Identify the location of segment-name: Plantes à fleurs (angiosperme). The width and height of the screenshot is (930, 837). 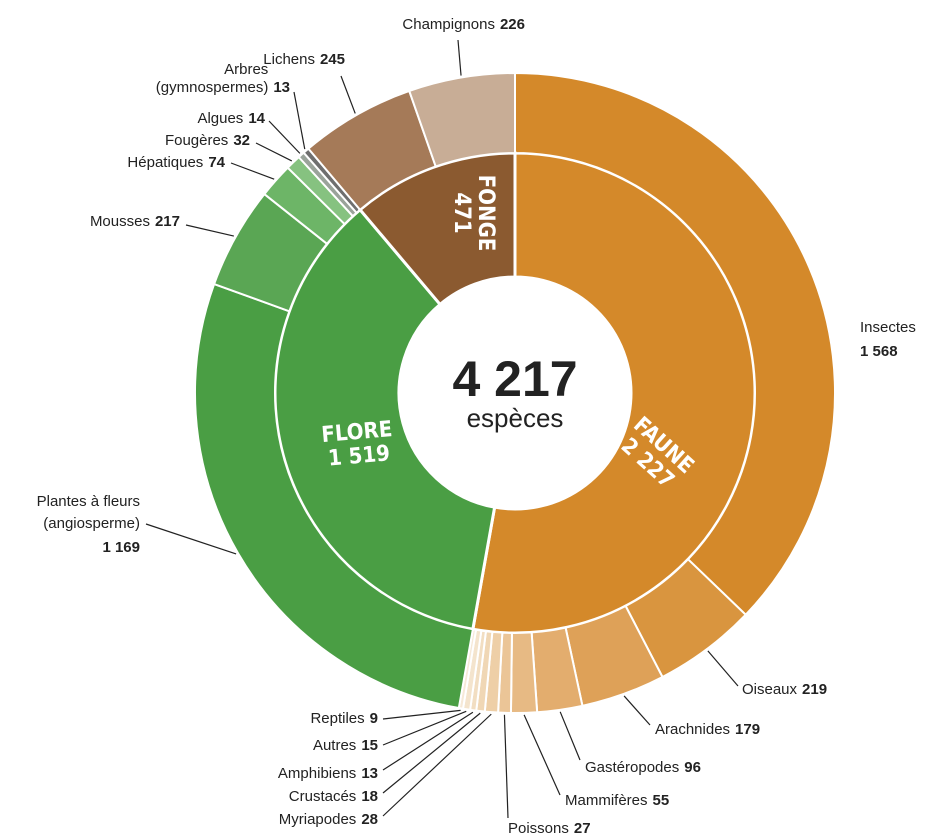
(88, 512).